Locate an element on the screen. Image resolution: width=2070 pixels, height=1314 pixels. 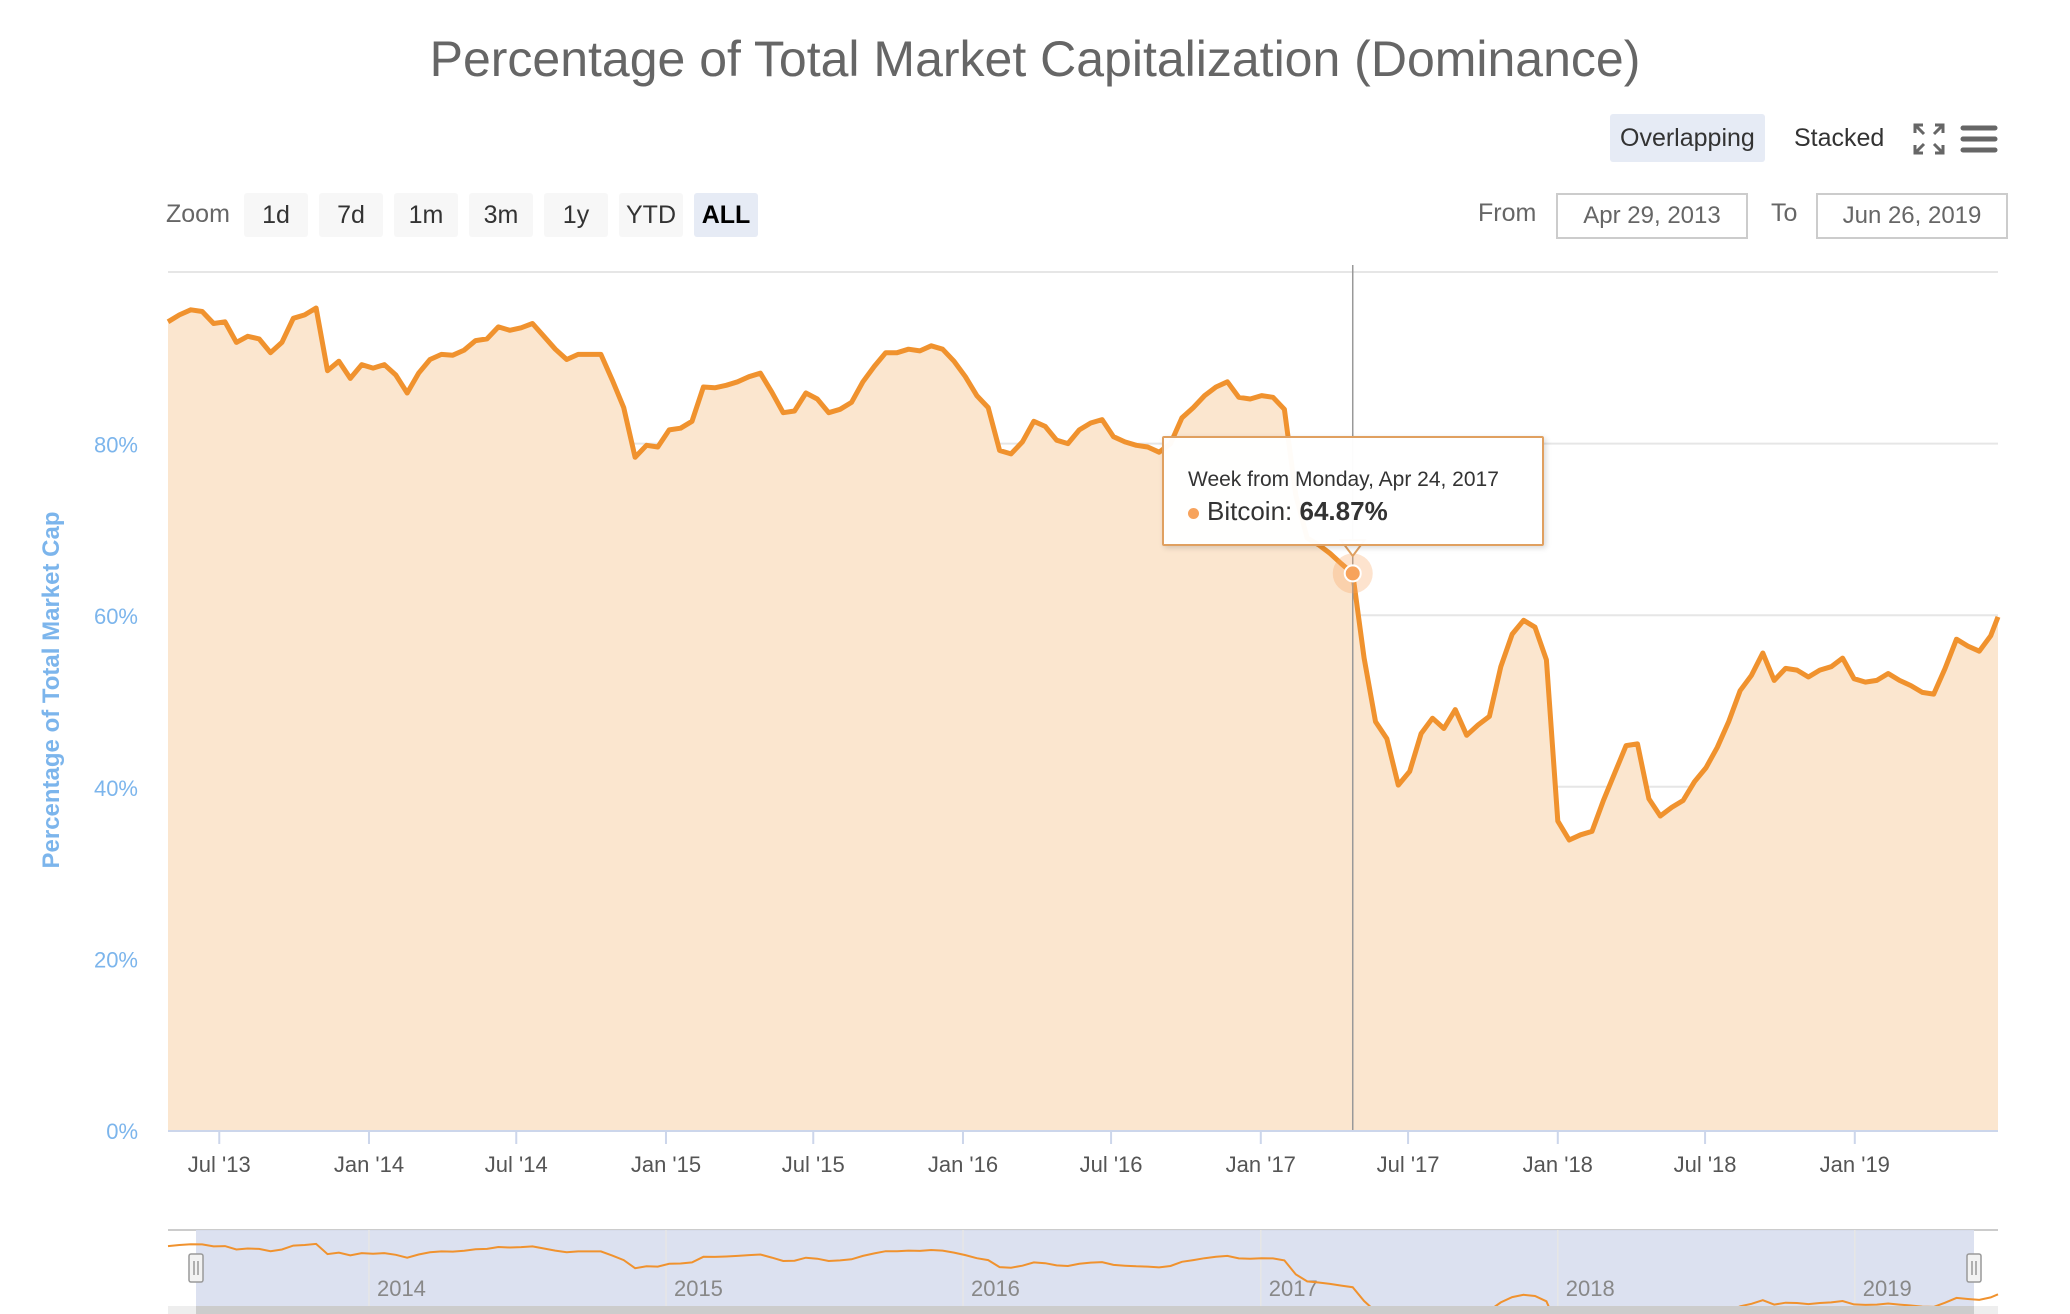
to-label: To is located at coordinates (1784, 213).